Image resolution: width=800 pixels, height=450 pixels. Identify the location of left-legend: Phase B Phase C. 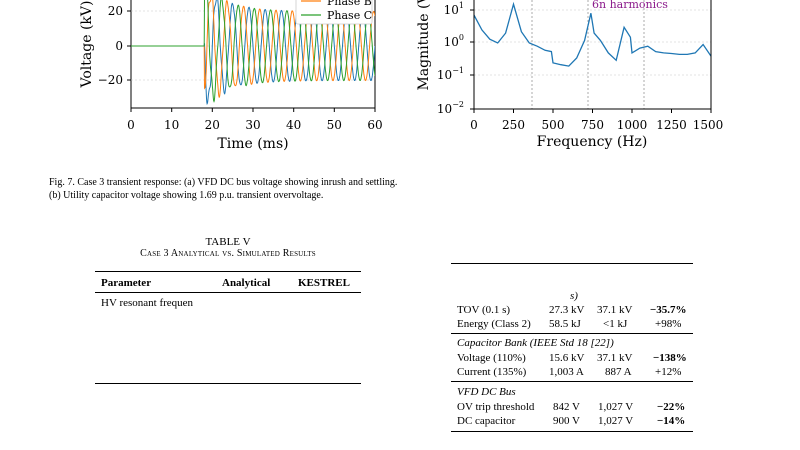
(334, 12).